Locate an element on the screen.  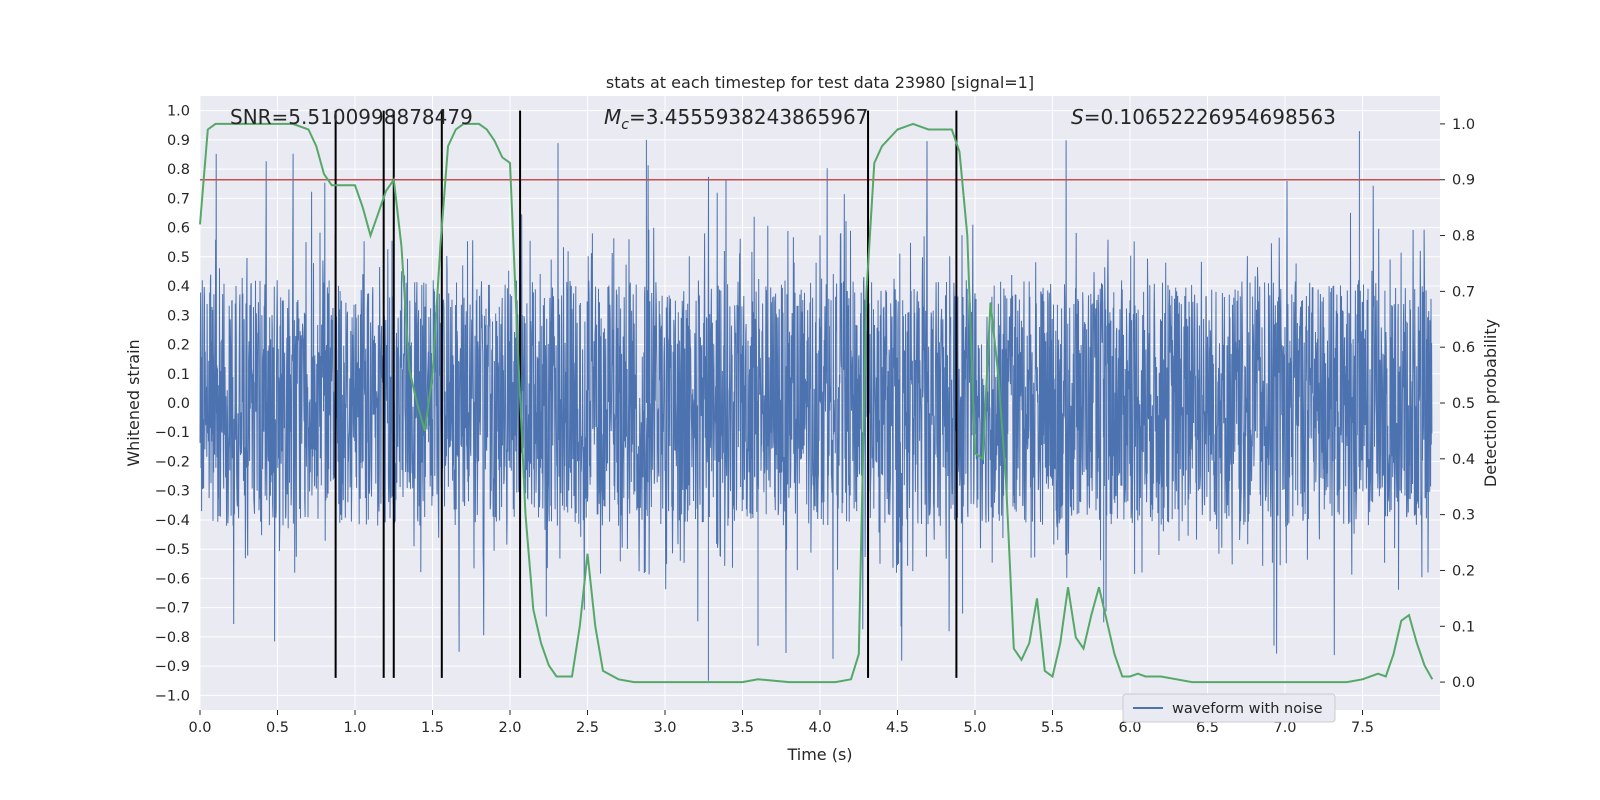
legend: waveform with noise is located at coordinates (1229, 708).